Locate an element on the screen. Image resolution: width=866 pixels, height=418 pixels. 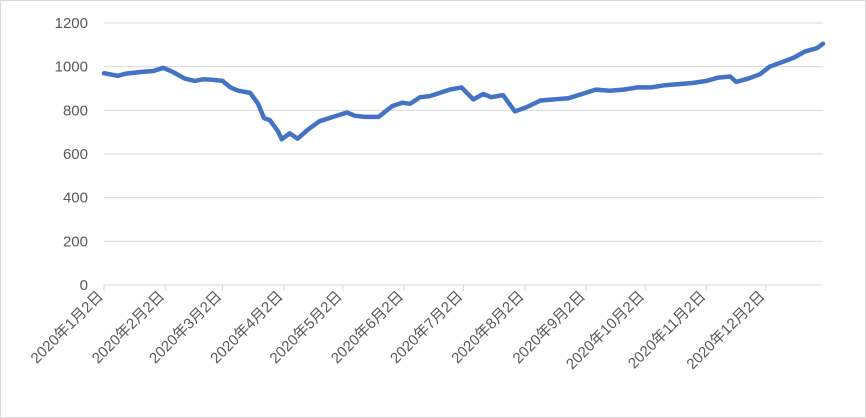
y-tick-label: 0 is located at coordinates (84, 285).